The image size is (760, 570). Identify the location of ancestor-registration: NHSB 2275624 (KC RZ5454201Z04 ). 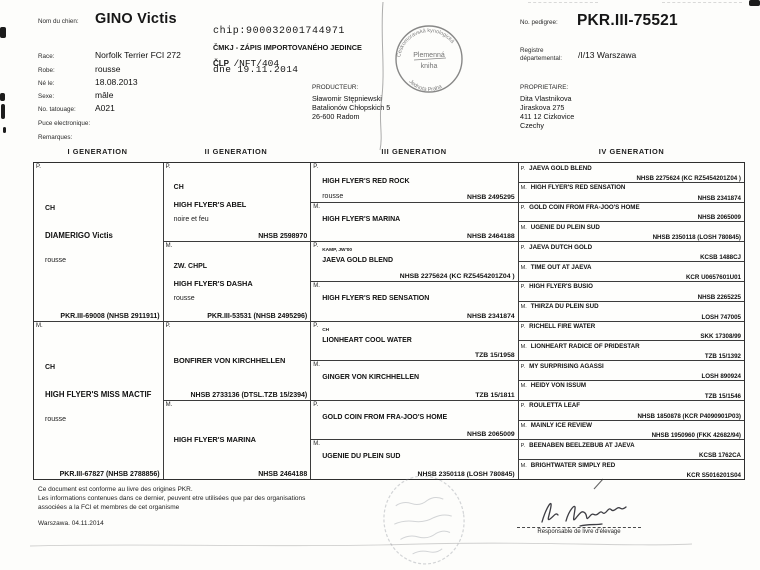
(457, 276).